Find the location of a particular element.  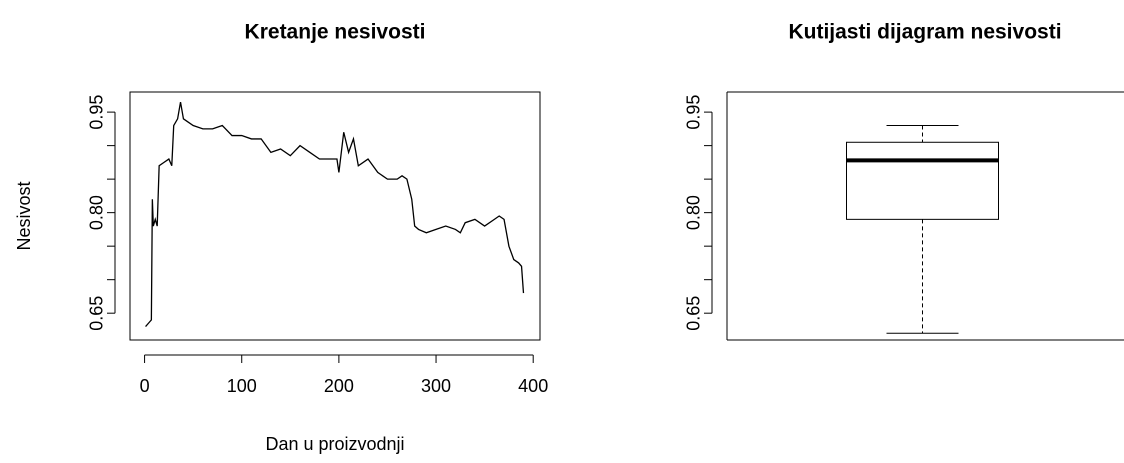

x-tick-label: 0 is located at coordinates (145, 386).